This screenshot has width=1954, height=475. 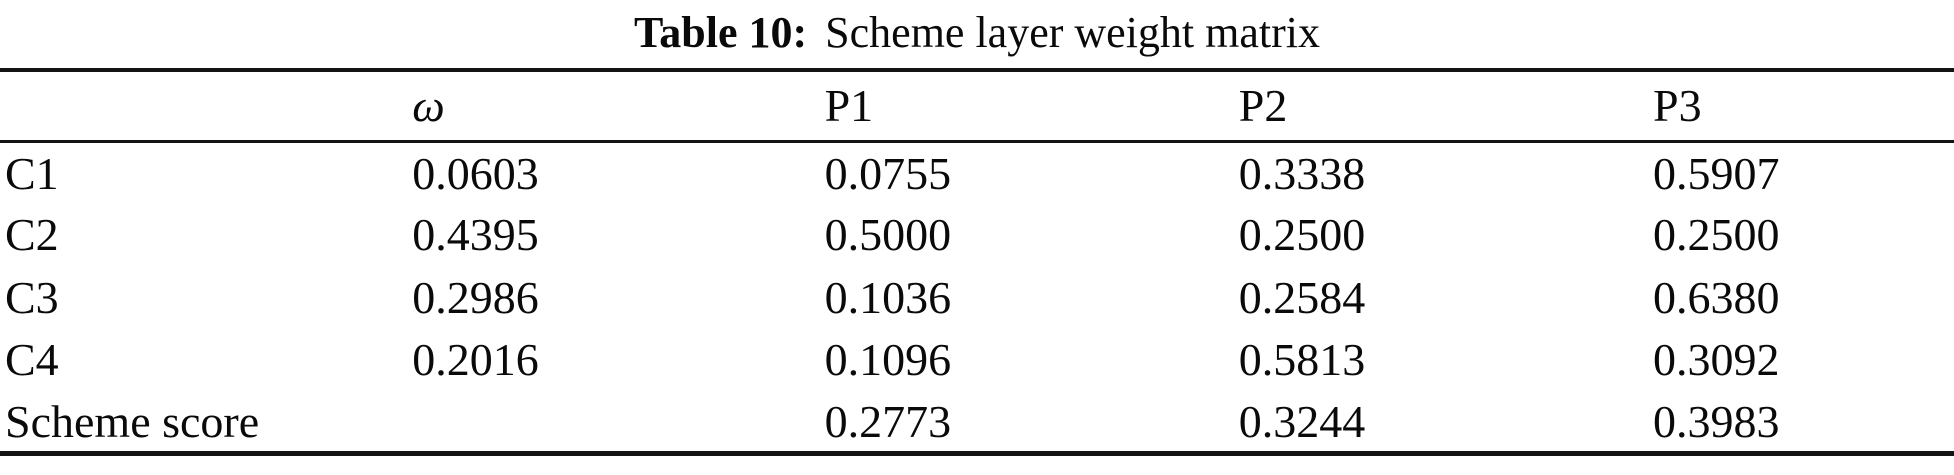 What do you see at coordinates (888, 360) in the screenshot?
I see `cell-p1: 0.1096` at bounding box center [888, 360].